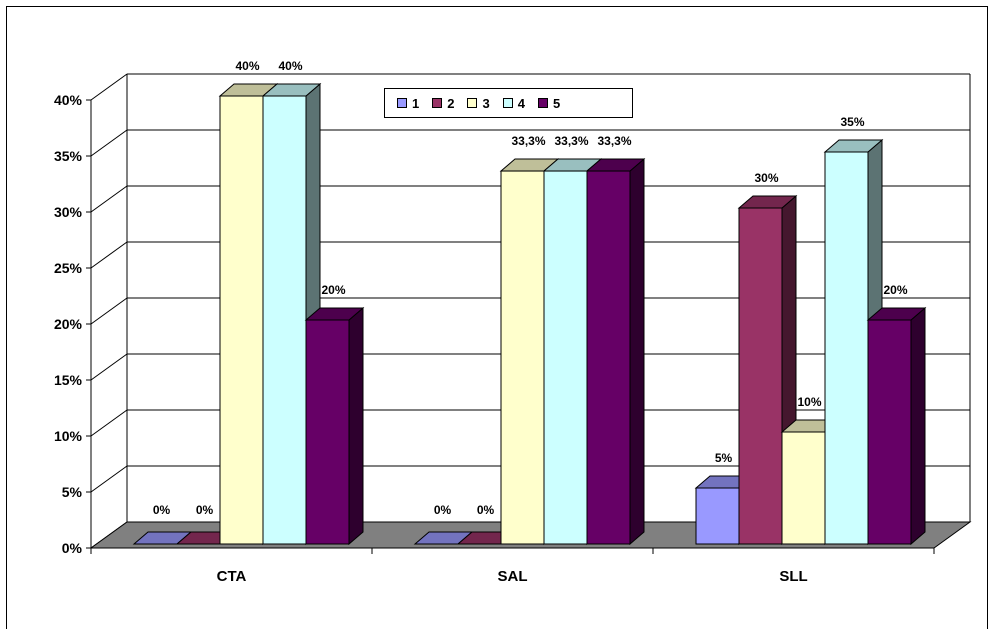 The image size is (995, 629). Describe the element at coordinates (415, 103) in the screenshot. I see `legend-label-1: 1` at that location.